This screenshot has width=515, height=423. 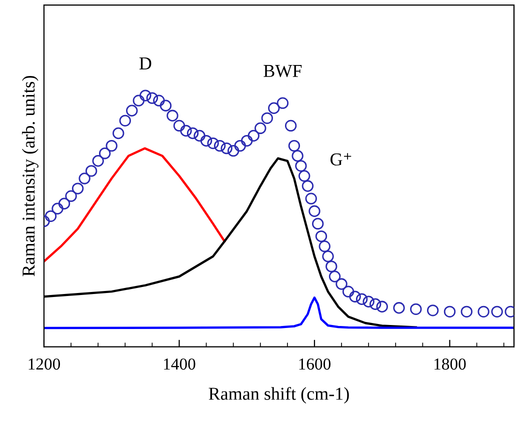 What do you see at coordinates (278, 395) in the screenshot?
I see `x-axis-title: Raman shift (cm-1)` at bounding box center [278, 395].